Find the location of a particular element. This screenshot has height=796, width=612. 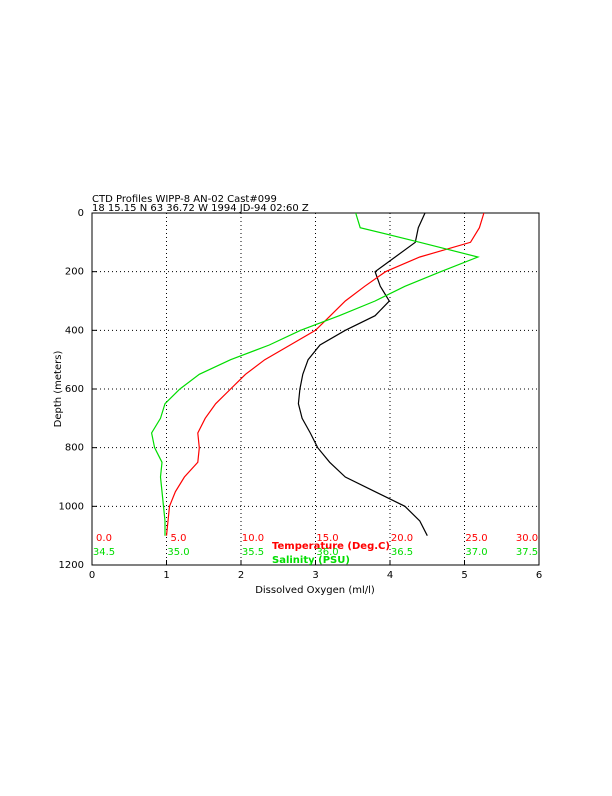

x-axis-label: Dissolved Oxygen (ml/l) is located at coordinates (315, 590).